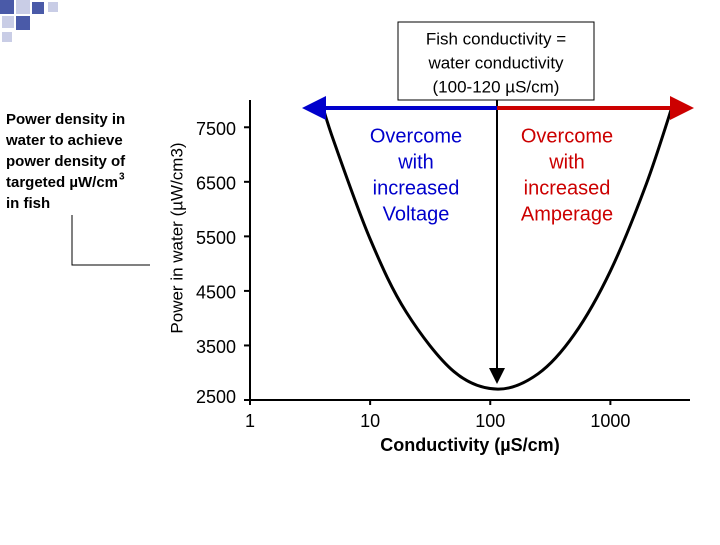 The width and height of the screenshot is (720, 545). Describe the element at coordinates (65, 119) in the screenshot. I see `note-text: Power density in` at that location.